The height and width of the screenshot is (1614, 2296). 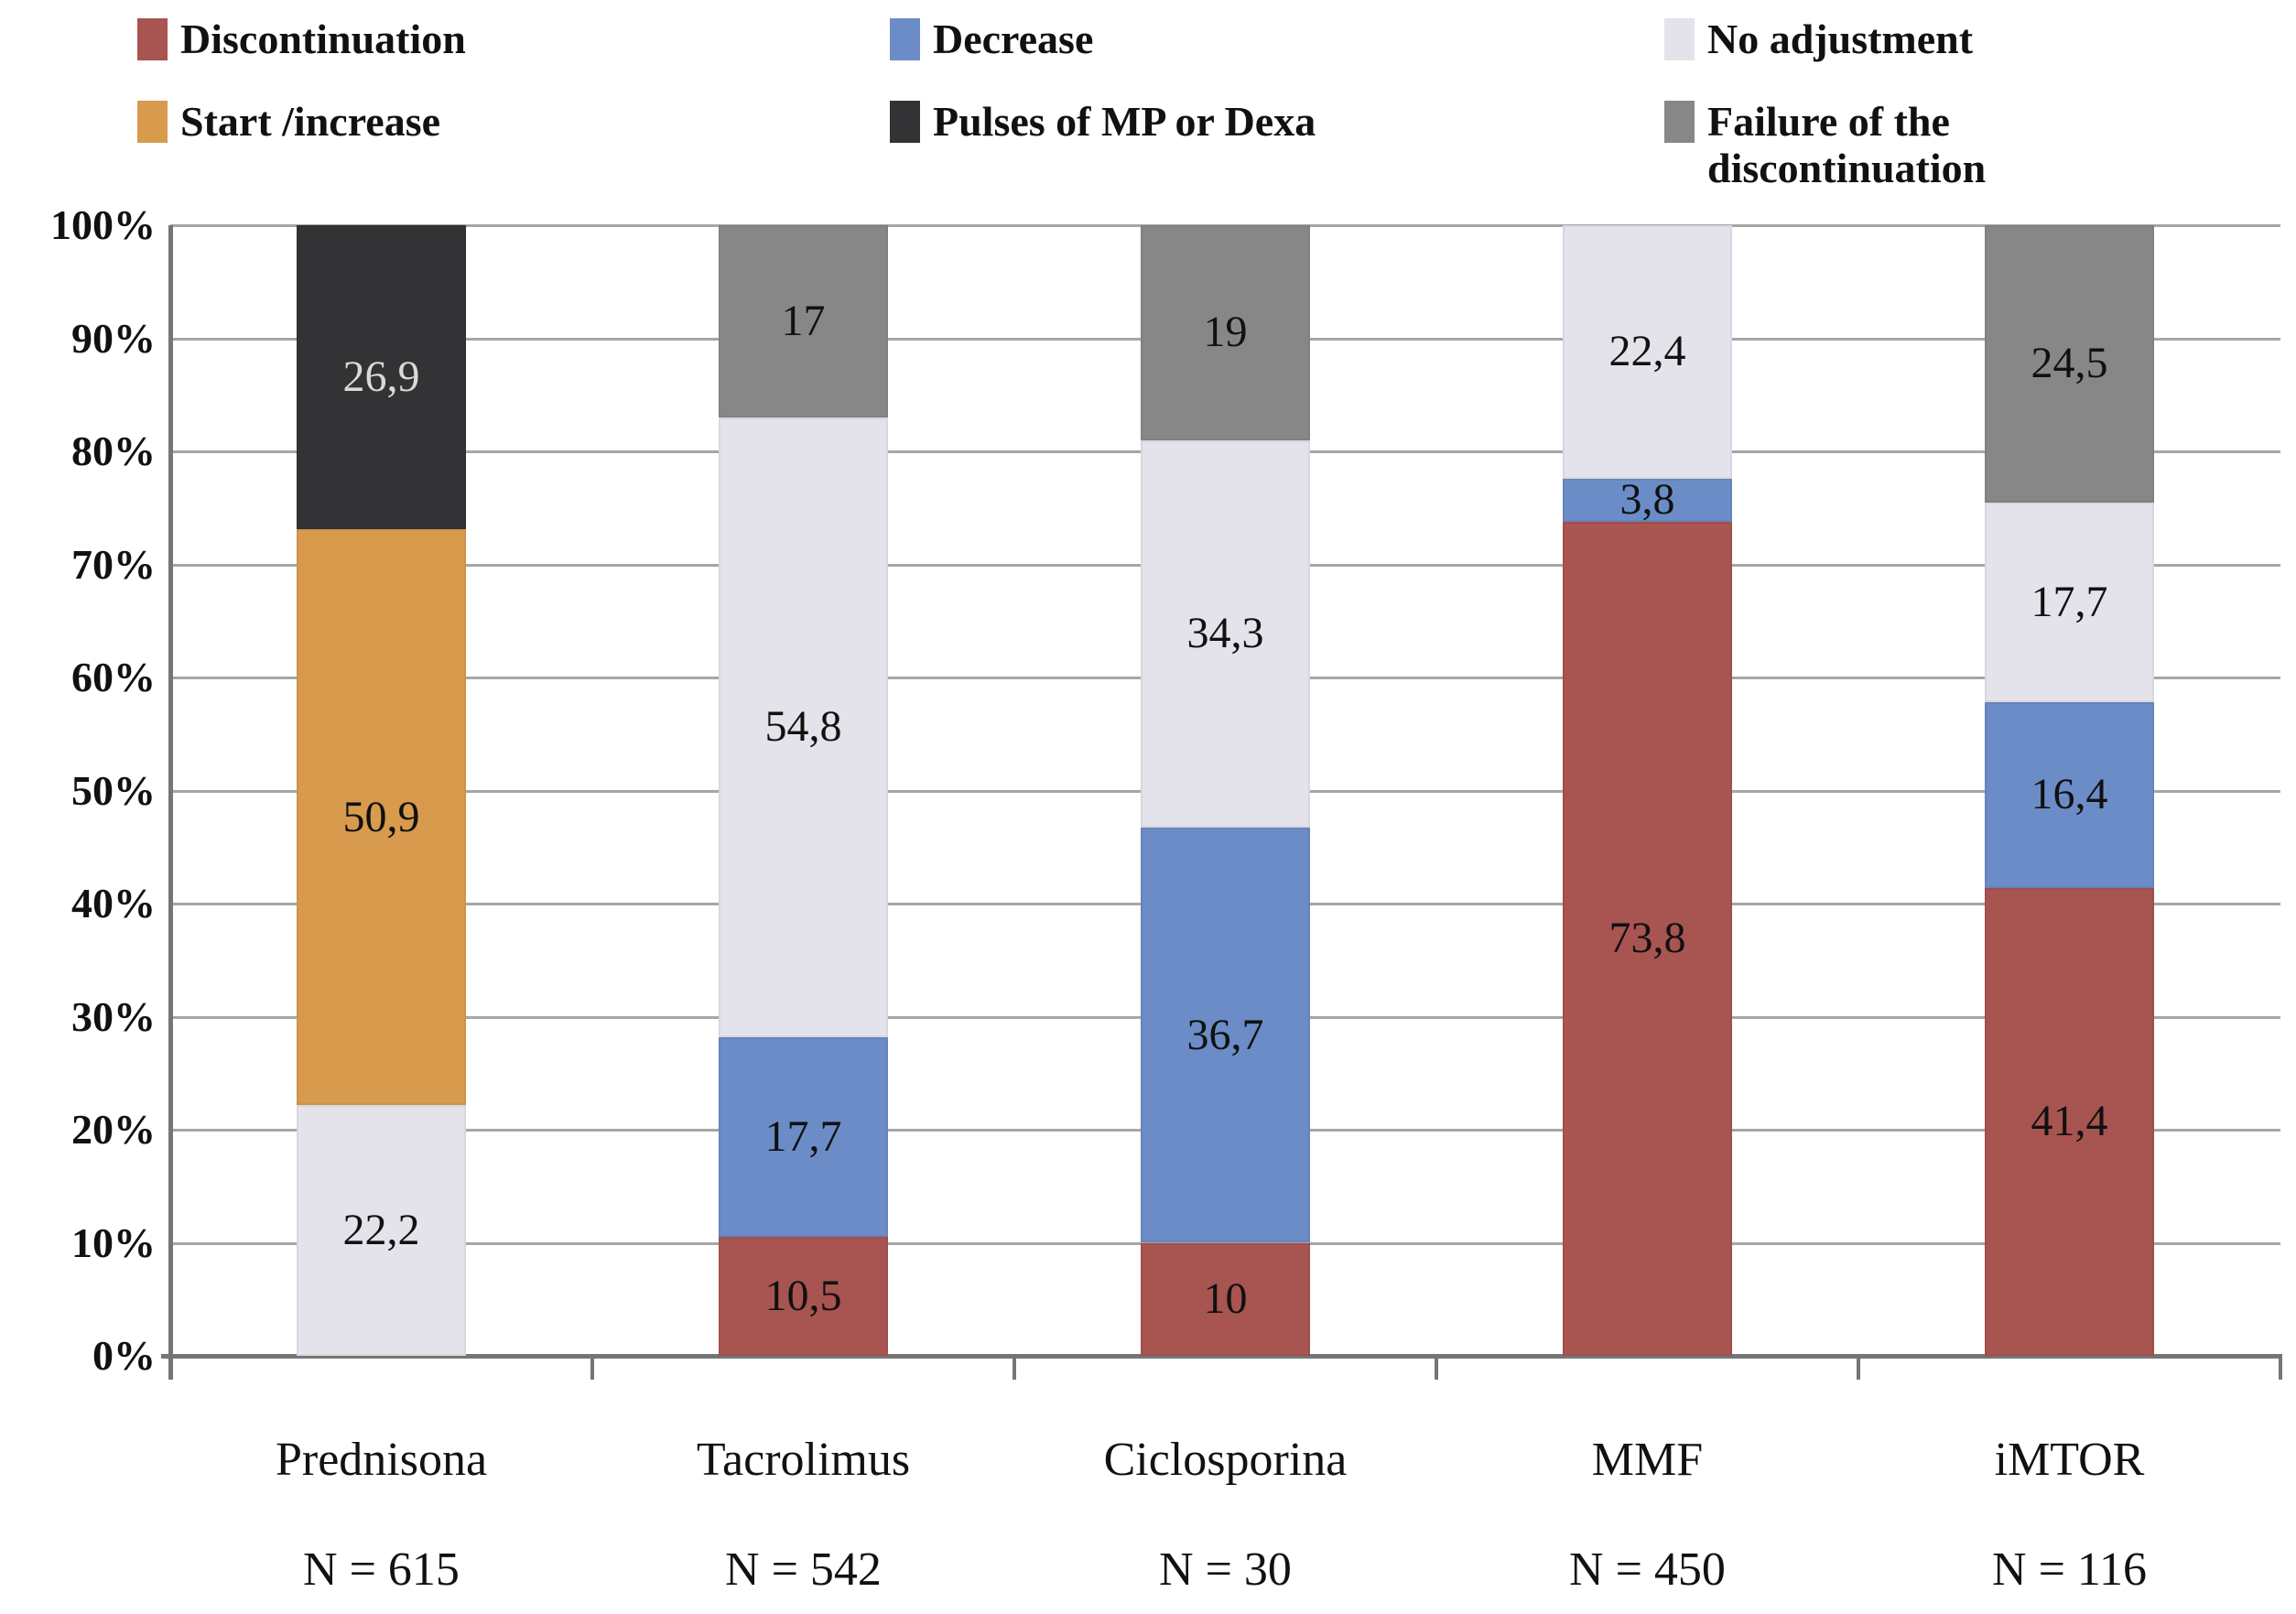 What do you see at coordinates (113, 564) in the screenshot?
I see `y-tick-label: 70%` at bounding box center [113, 564].